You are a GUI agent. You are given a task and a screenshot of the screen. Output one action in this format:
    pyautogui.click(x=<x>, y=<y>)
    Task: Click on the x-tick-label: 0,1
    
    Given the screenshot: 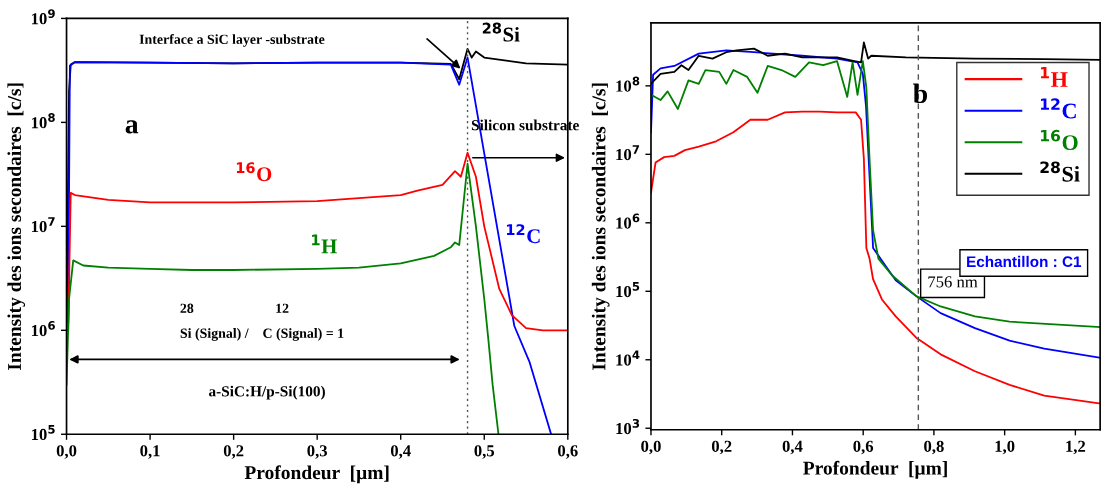 What is the action you would take?
    pyautogui.click(x=150, y=452)
    